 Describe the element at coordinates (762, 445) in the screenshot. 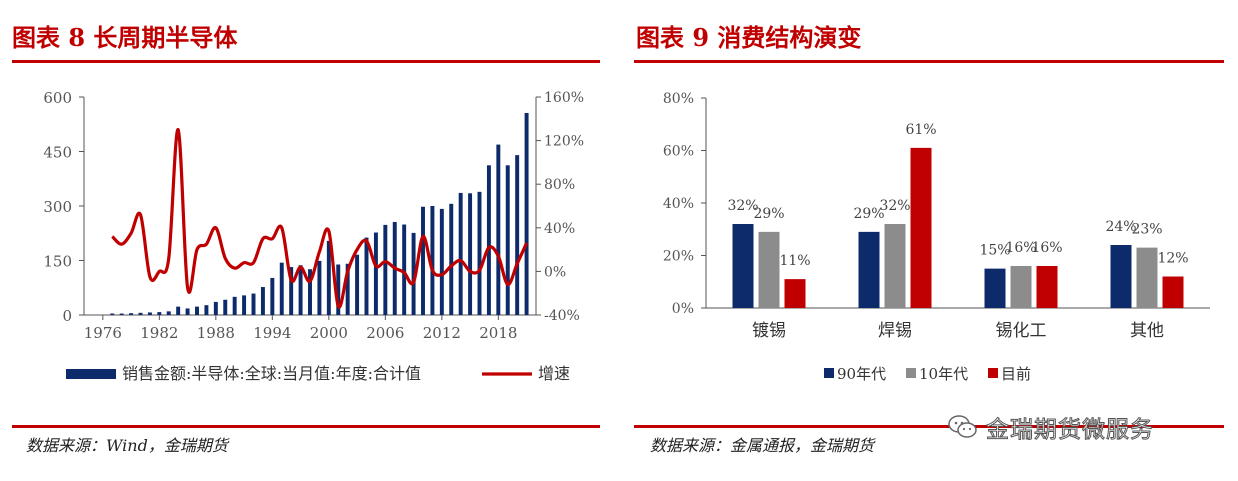

I see `chart-9-source: 数据来源：金属通报，金瑞期货` at that location.